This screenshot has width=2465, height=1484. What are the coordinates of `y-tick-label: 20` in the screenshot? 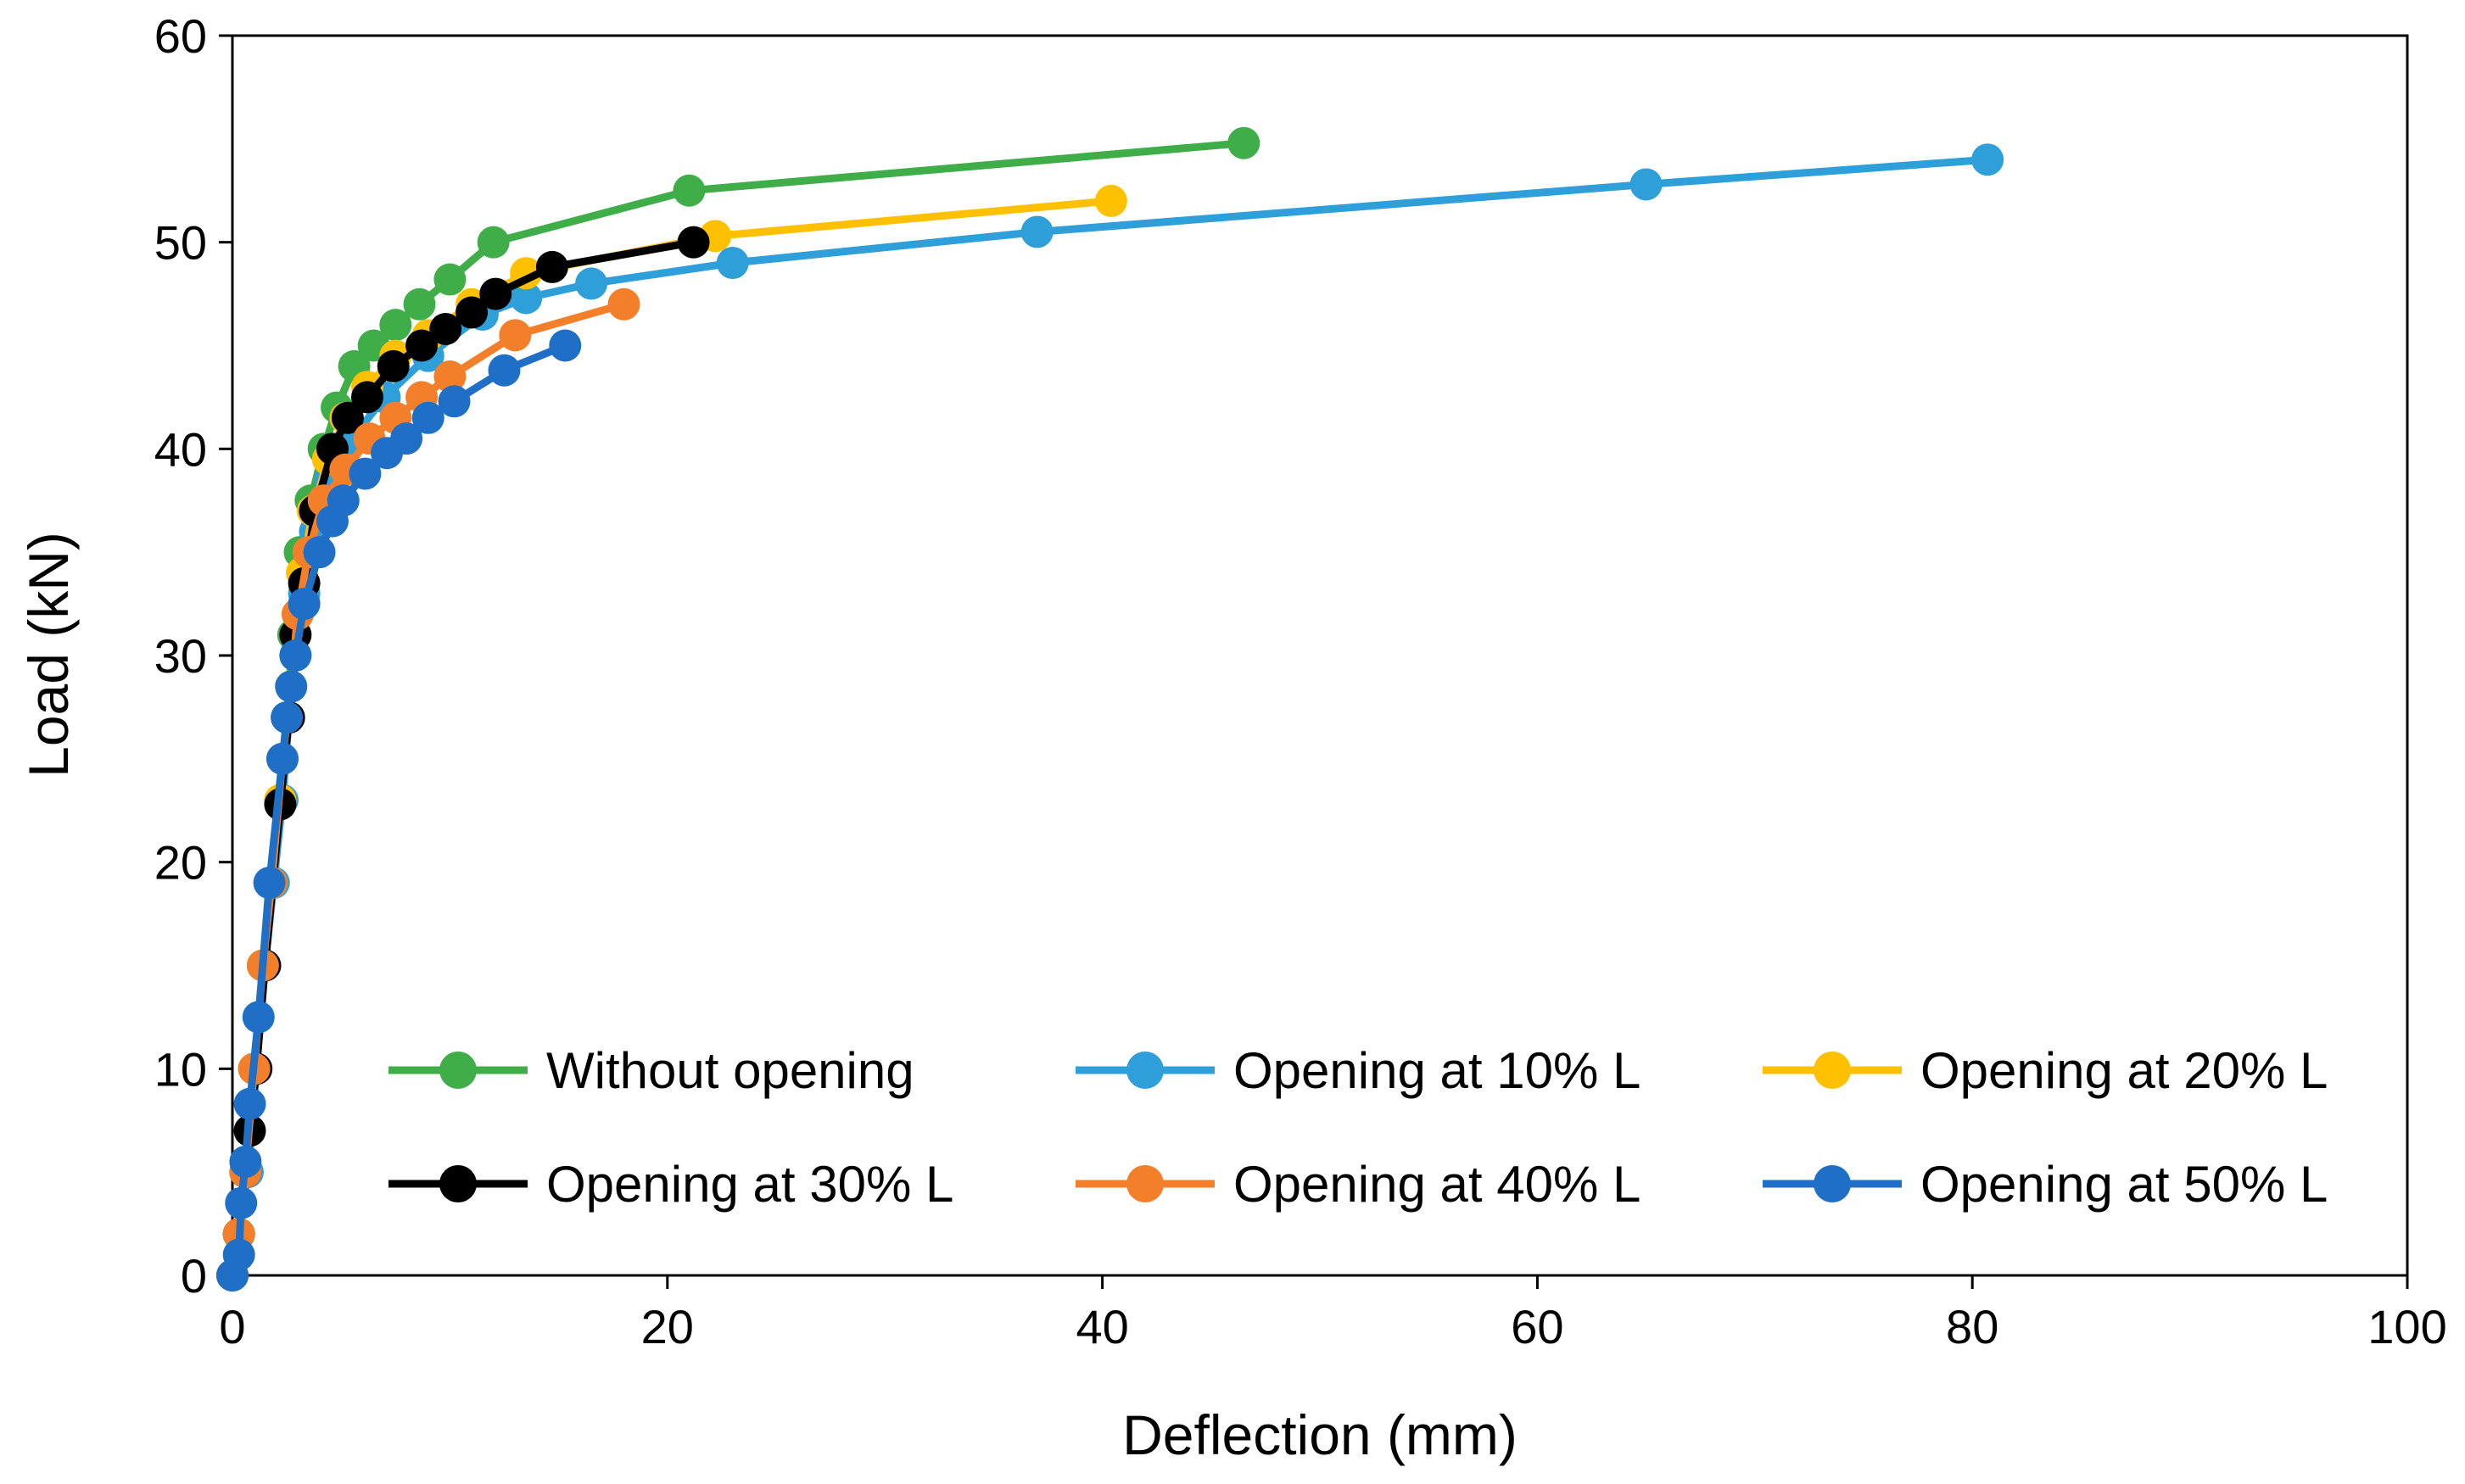 It's located at (180, 863).